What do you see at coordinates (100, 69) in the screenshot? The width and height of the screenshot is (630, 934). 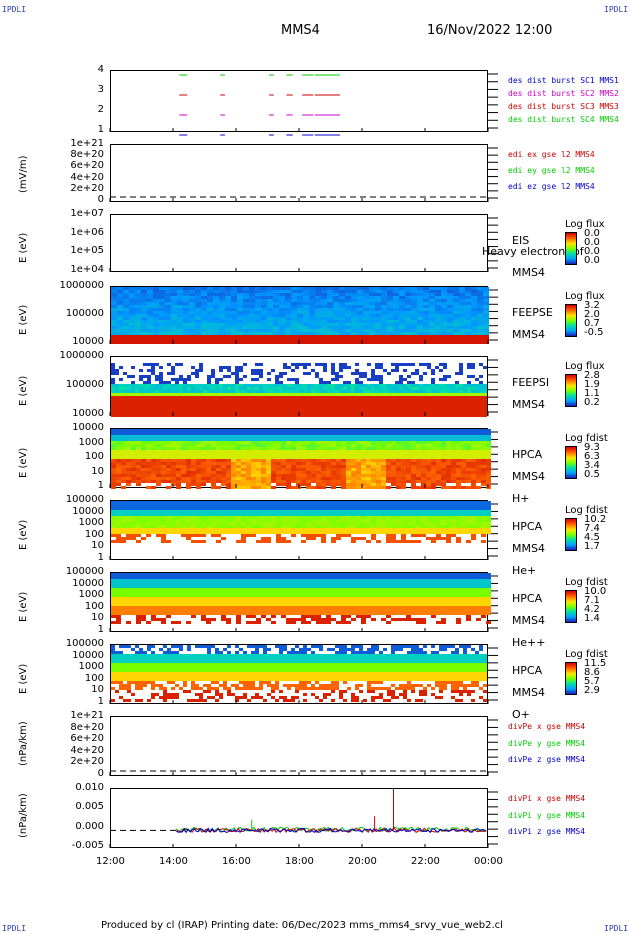 I see `ytick-label: 4` at bounding box center [100, 69].